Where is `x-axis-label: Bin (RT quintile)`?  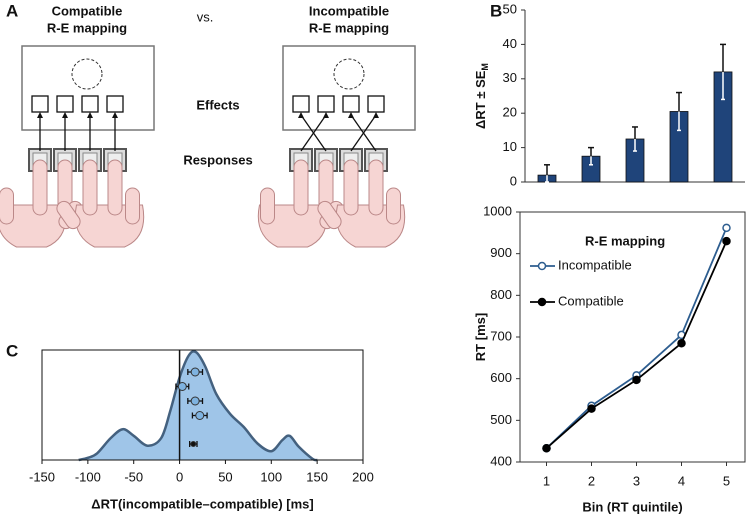 x-axis-label: Bin (RT quintile) is located at coordinates (632, 506).